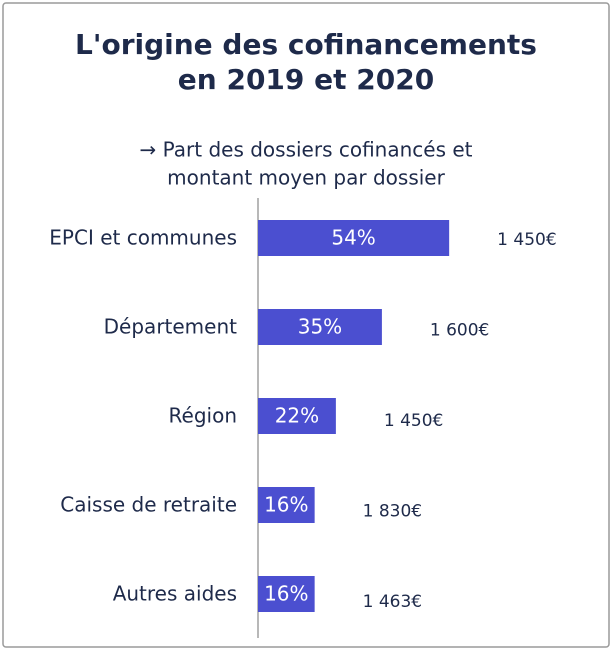 The image size is (613, 655). What do you see at coordinates (459, 331) in the screenshot?
I see `amount-label: 1 600€` at bounding box center [459, 331].